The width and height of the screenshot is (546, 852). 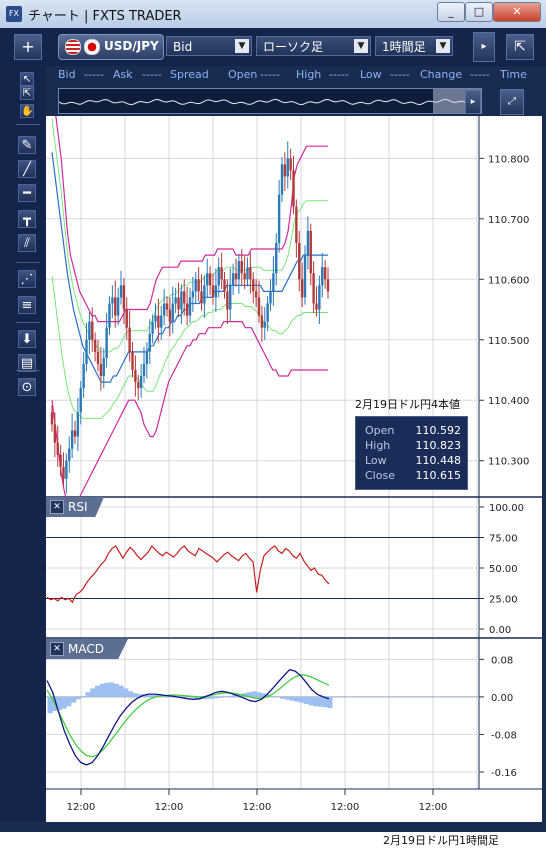 I want to click on timeframe-select: 1時間足 ▼, so click(x=414, y=46).